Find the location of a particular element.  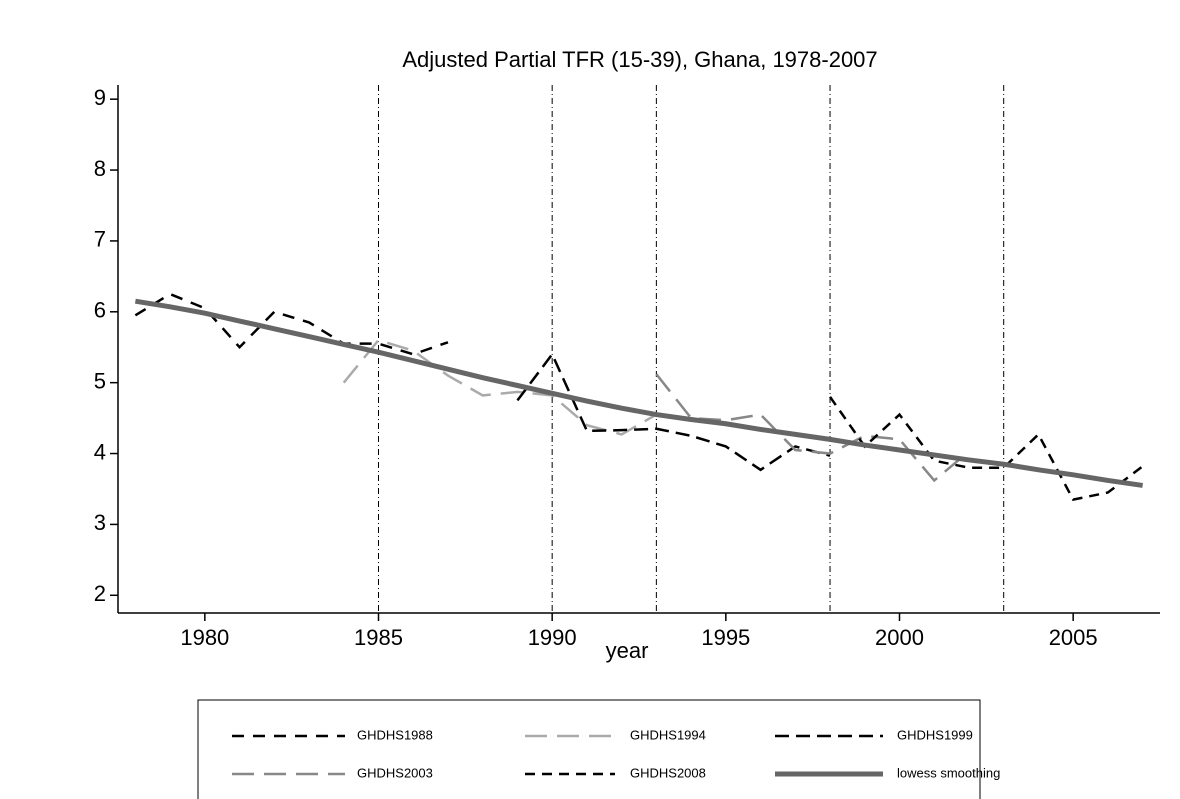

y-tick-label: 8 is located at coordinates (100, 168).